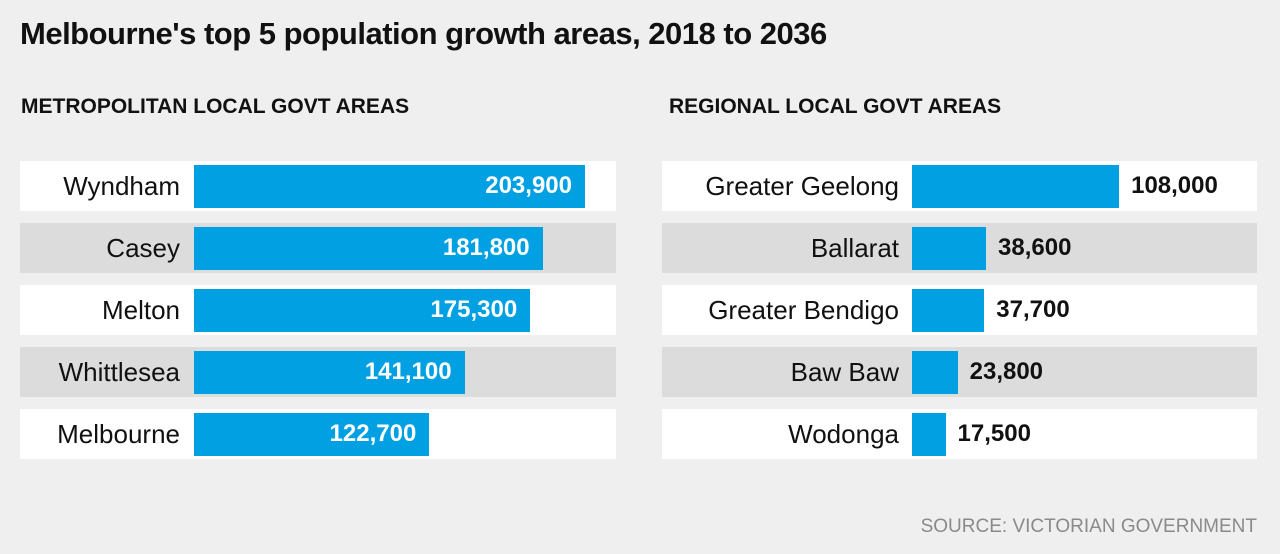 The image size is (1280, 554). I want to click on category-label: Whittlesea, so click(119, 372).